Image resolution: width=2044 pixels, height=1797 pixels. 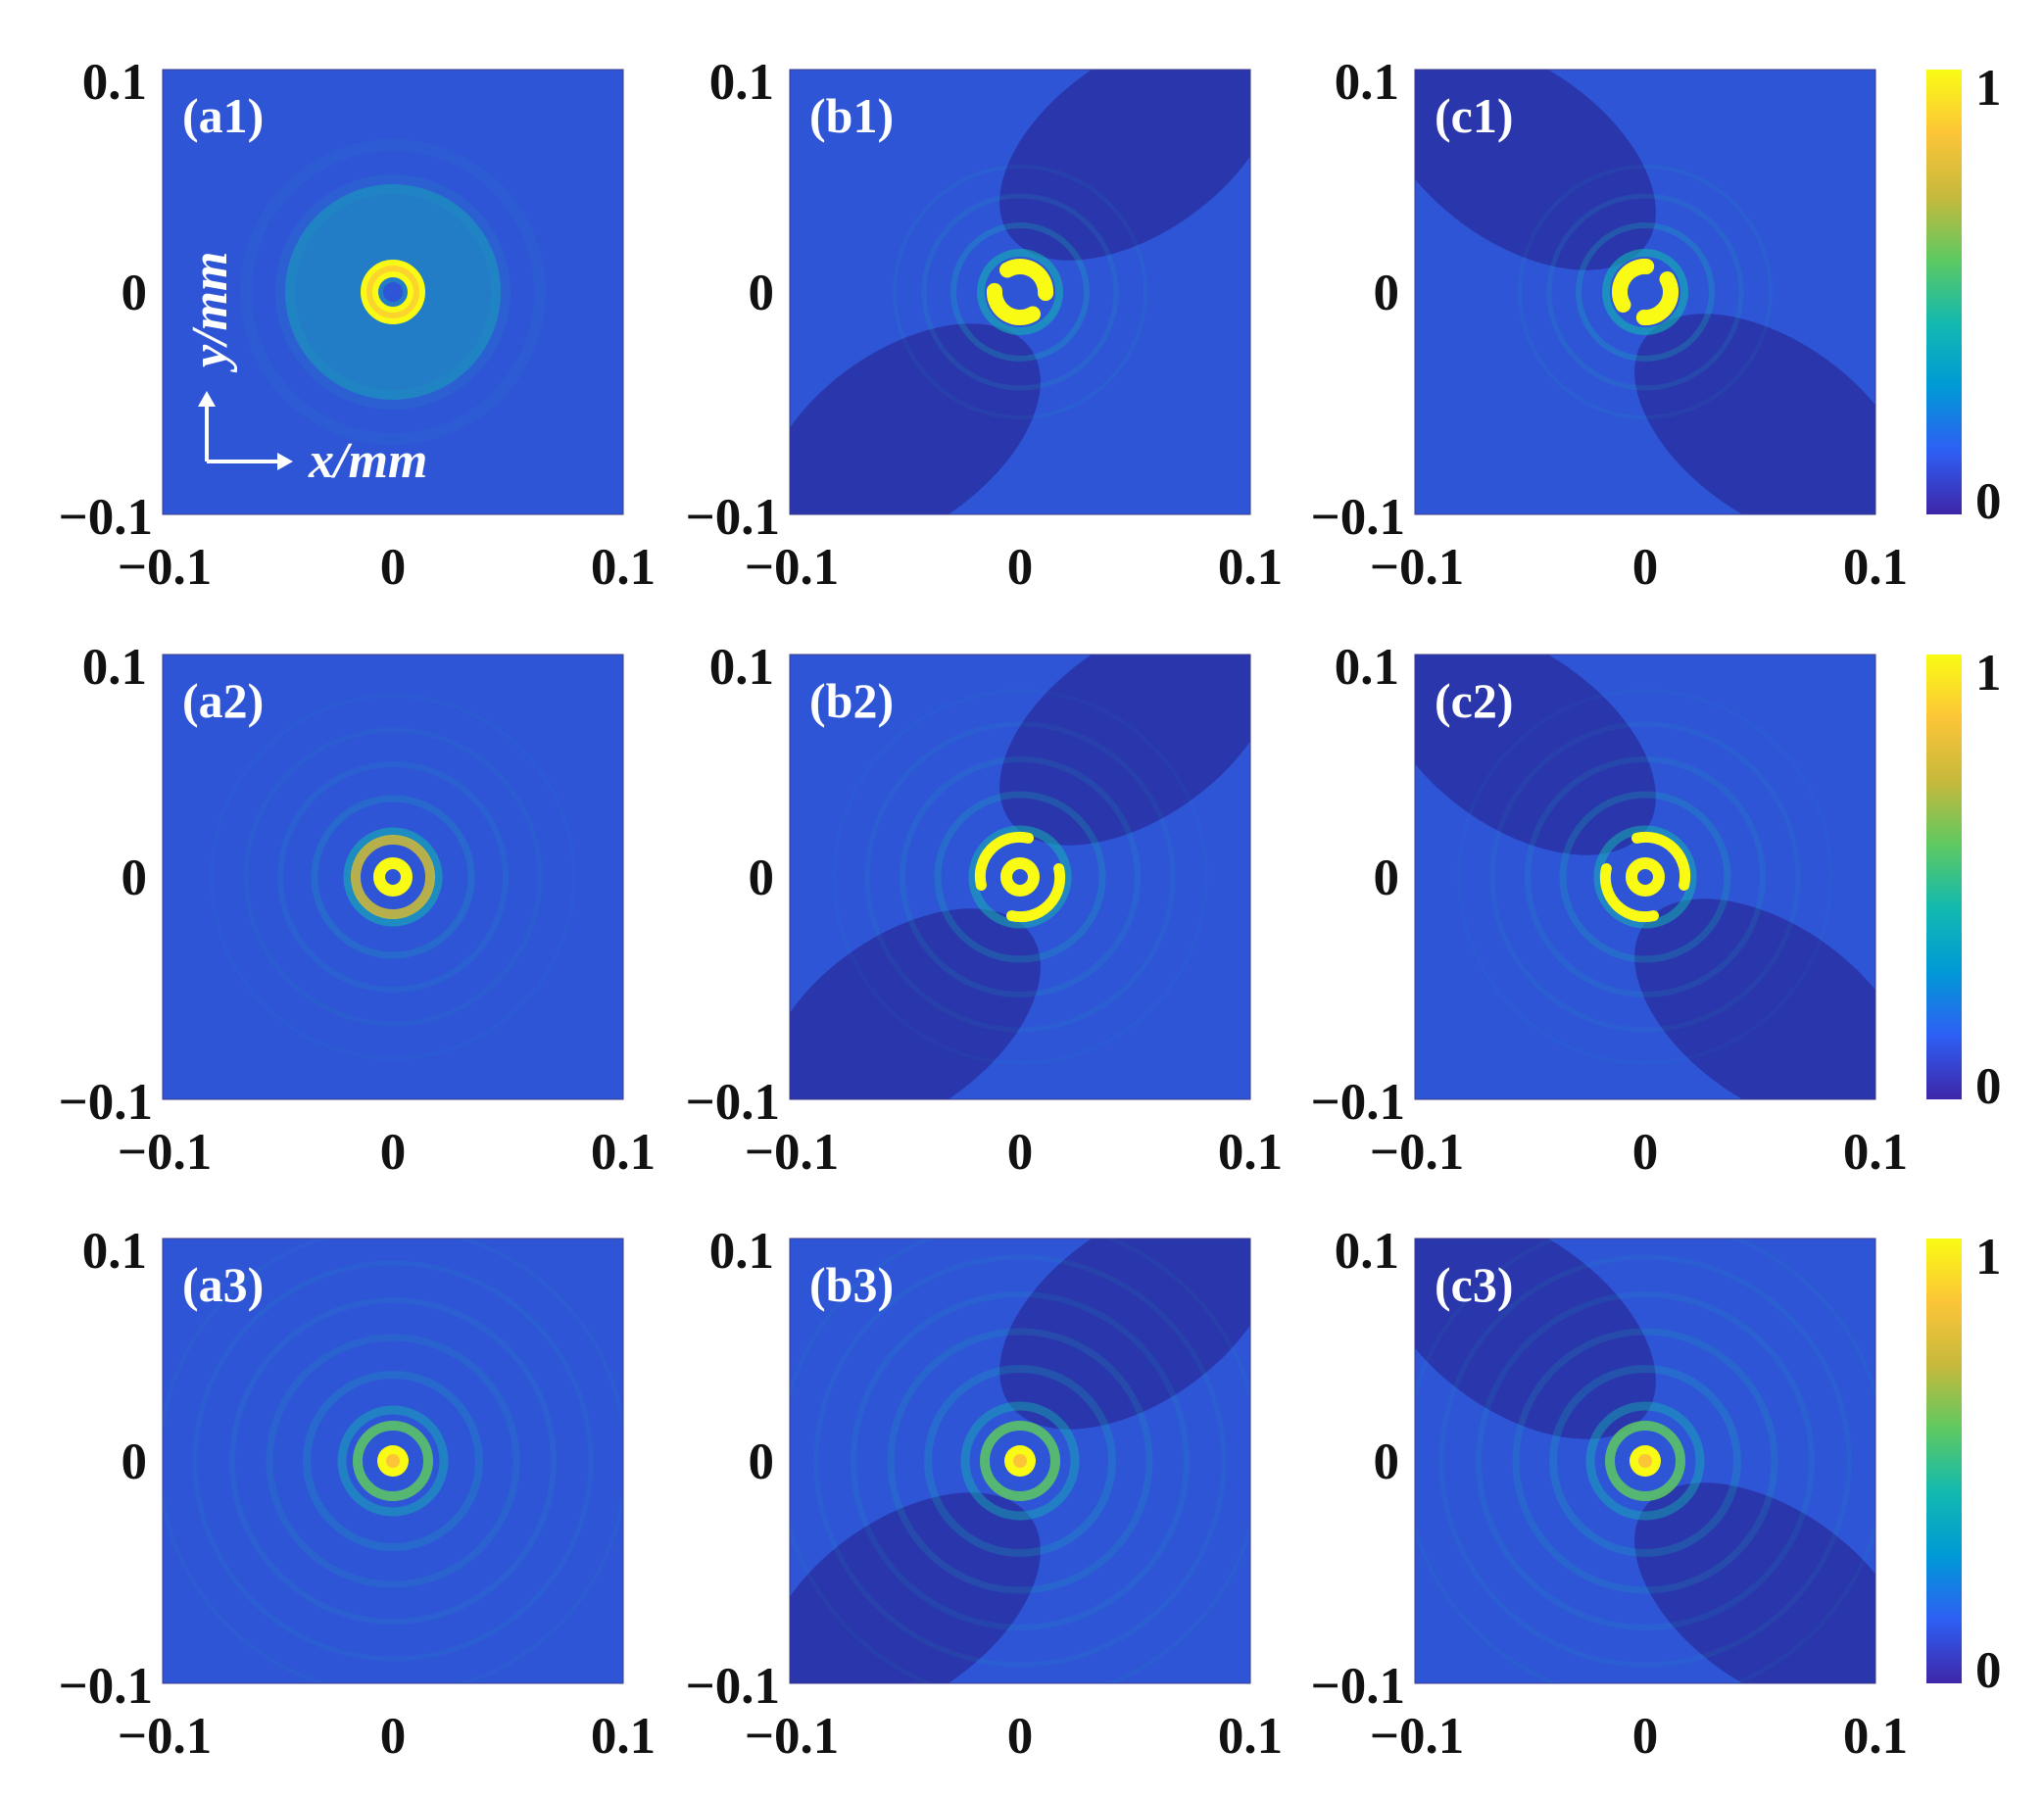 What do you see at coordinates (223, 701) in the screenshot?
I see `panel-label: (a2)` at bounding box center [223, 701].